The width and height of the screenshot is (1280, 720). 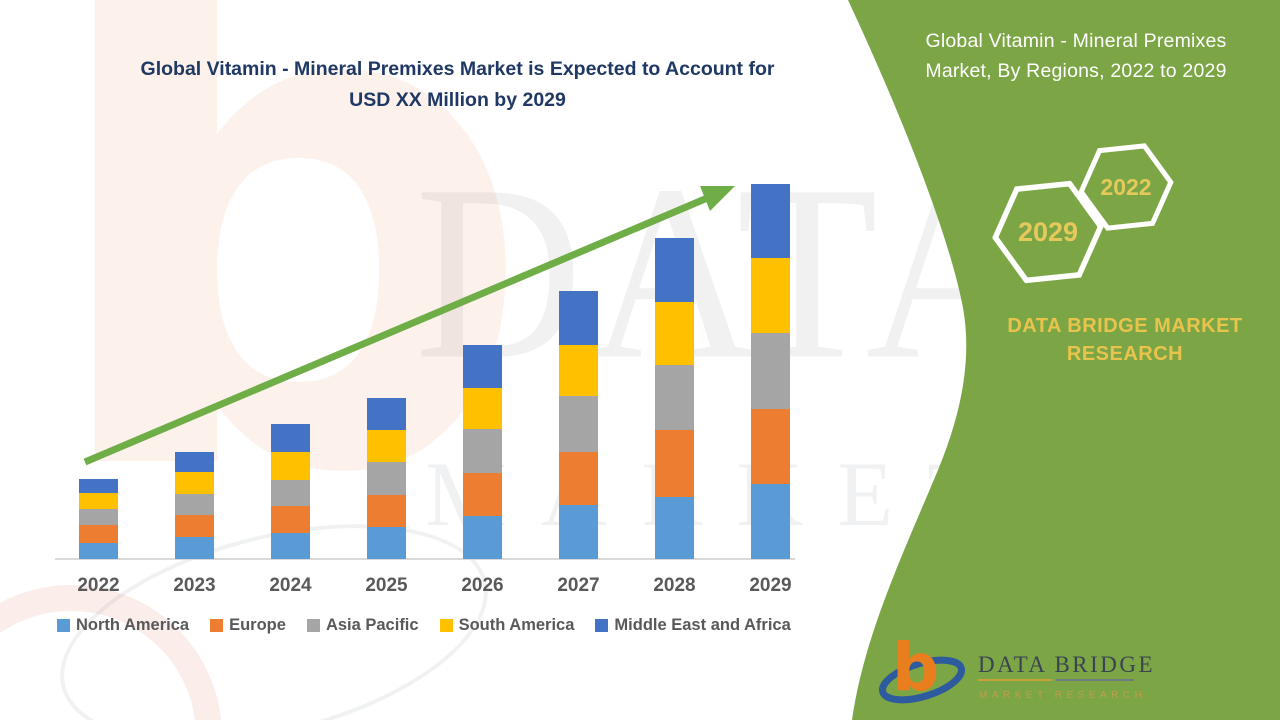 I want to click on stacked-bar-2028, so click(x=674, y=398).